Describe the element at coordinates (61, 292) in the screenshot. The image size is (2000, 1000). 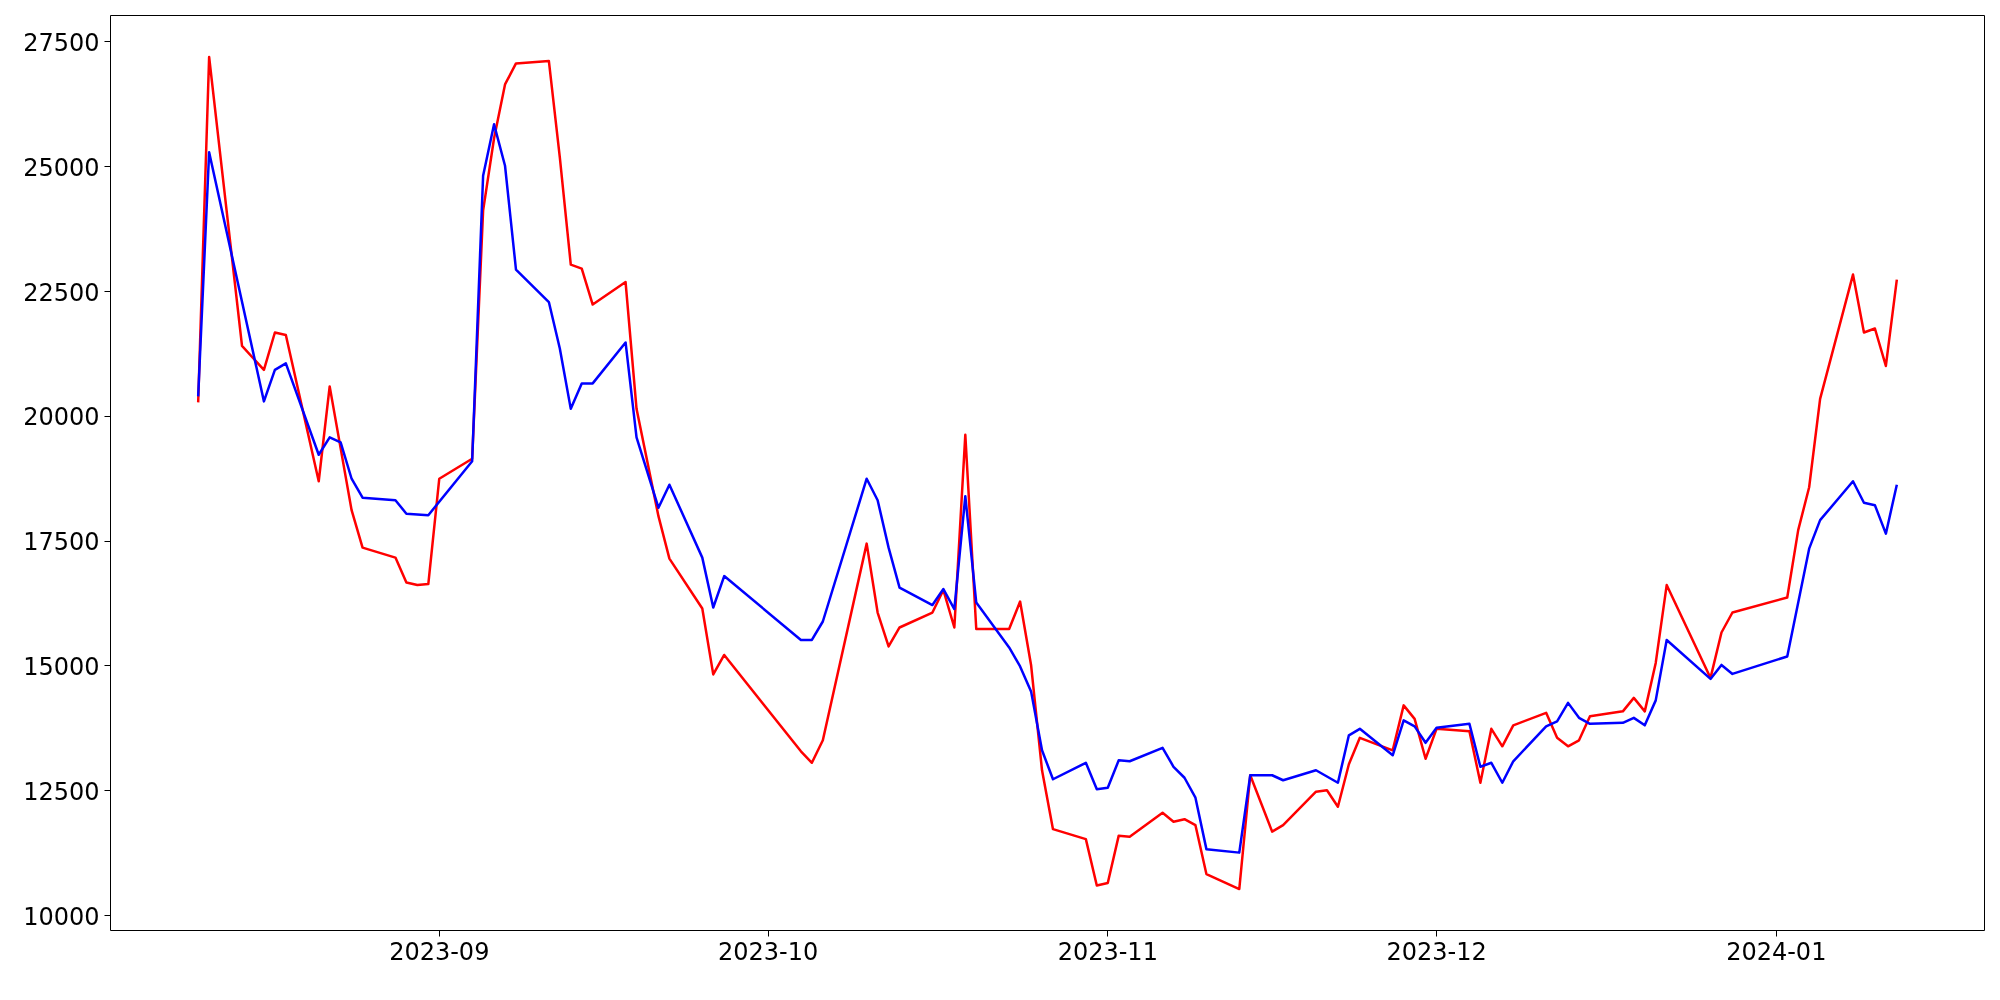
I see `y-tick-label: 22500` at that location.